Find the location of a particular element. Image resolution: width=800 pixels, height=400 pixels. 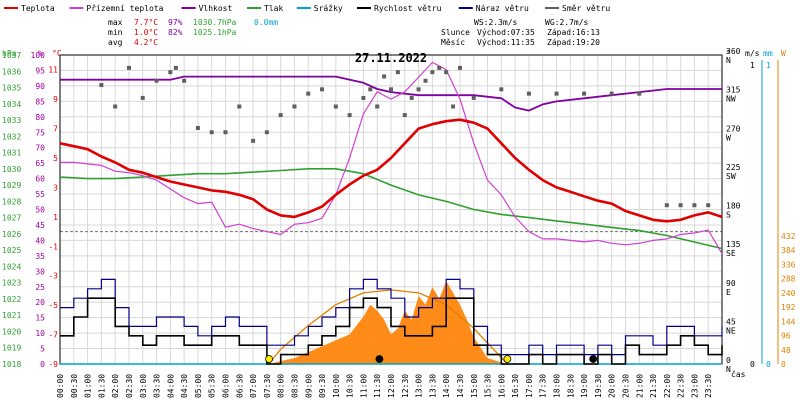

temperature-tick-label: 11 is located at coordinates (53, 70).